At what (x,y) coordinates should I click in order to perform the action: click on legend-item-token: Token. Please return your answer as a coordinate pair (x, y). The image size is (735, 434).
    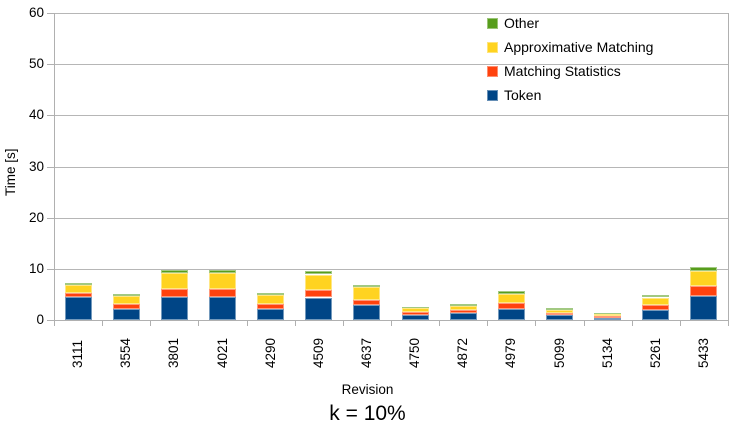
    Looking at the image, I should click on (570, 95).